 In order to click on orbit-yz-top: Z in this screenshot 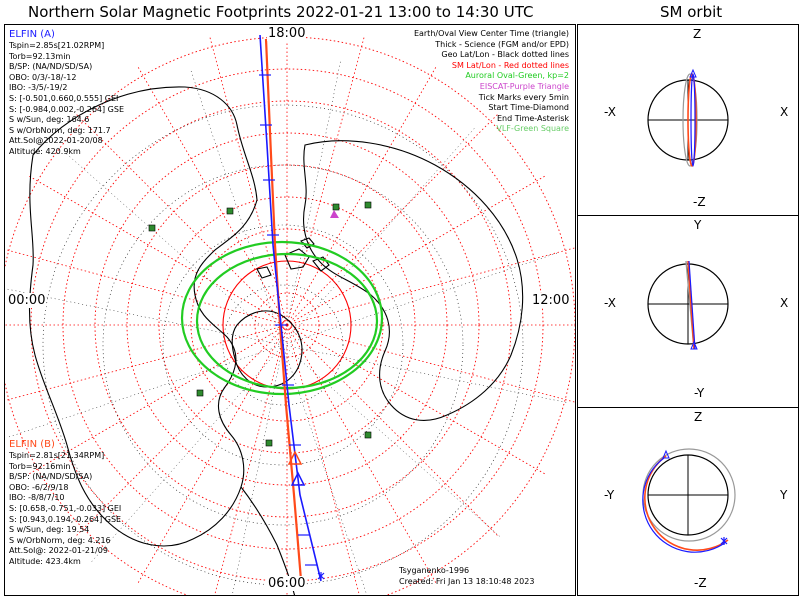, I will do `click(698, 417)`.